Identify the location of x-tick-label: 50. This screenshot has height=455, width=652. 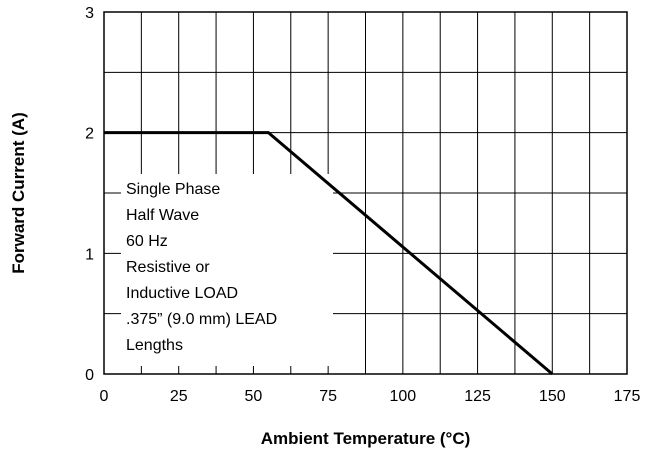
(254, 396).